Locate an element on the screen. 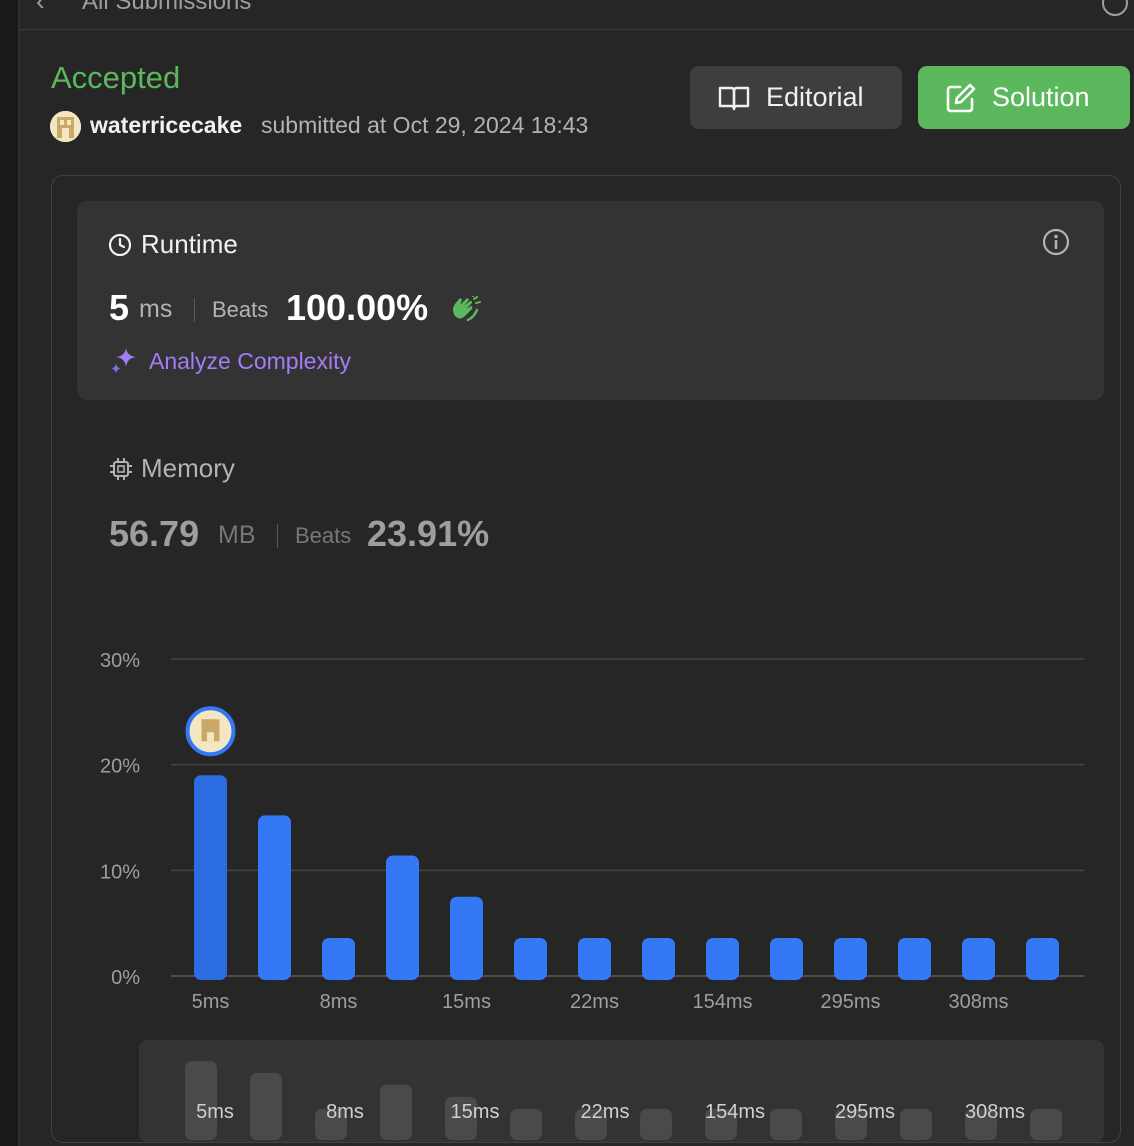  x-tick-label: 8ms is located at coordinates (339, 1002).